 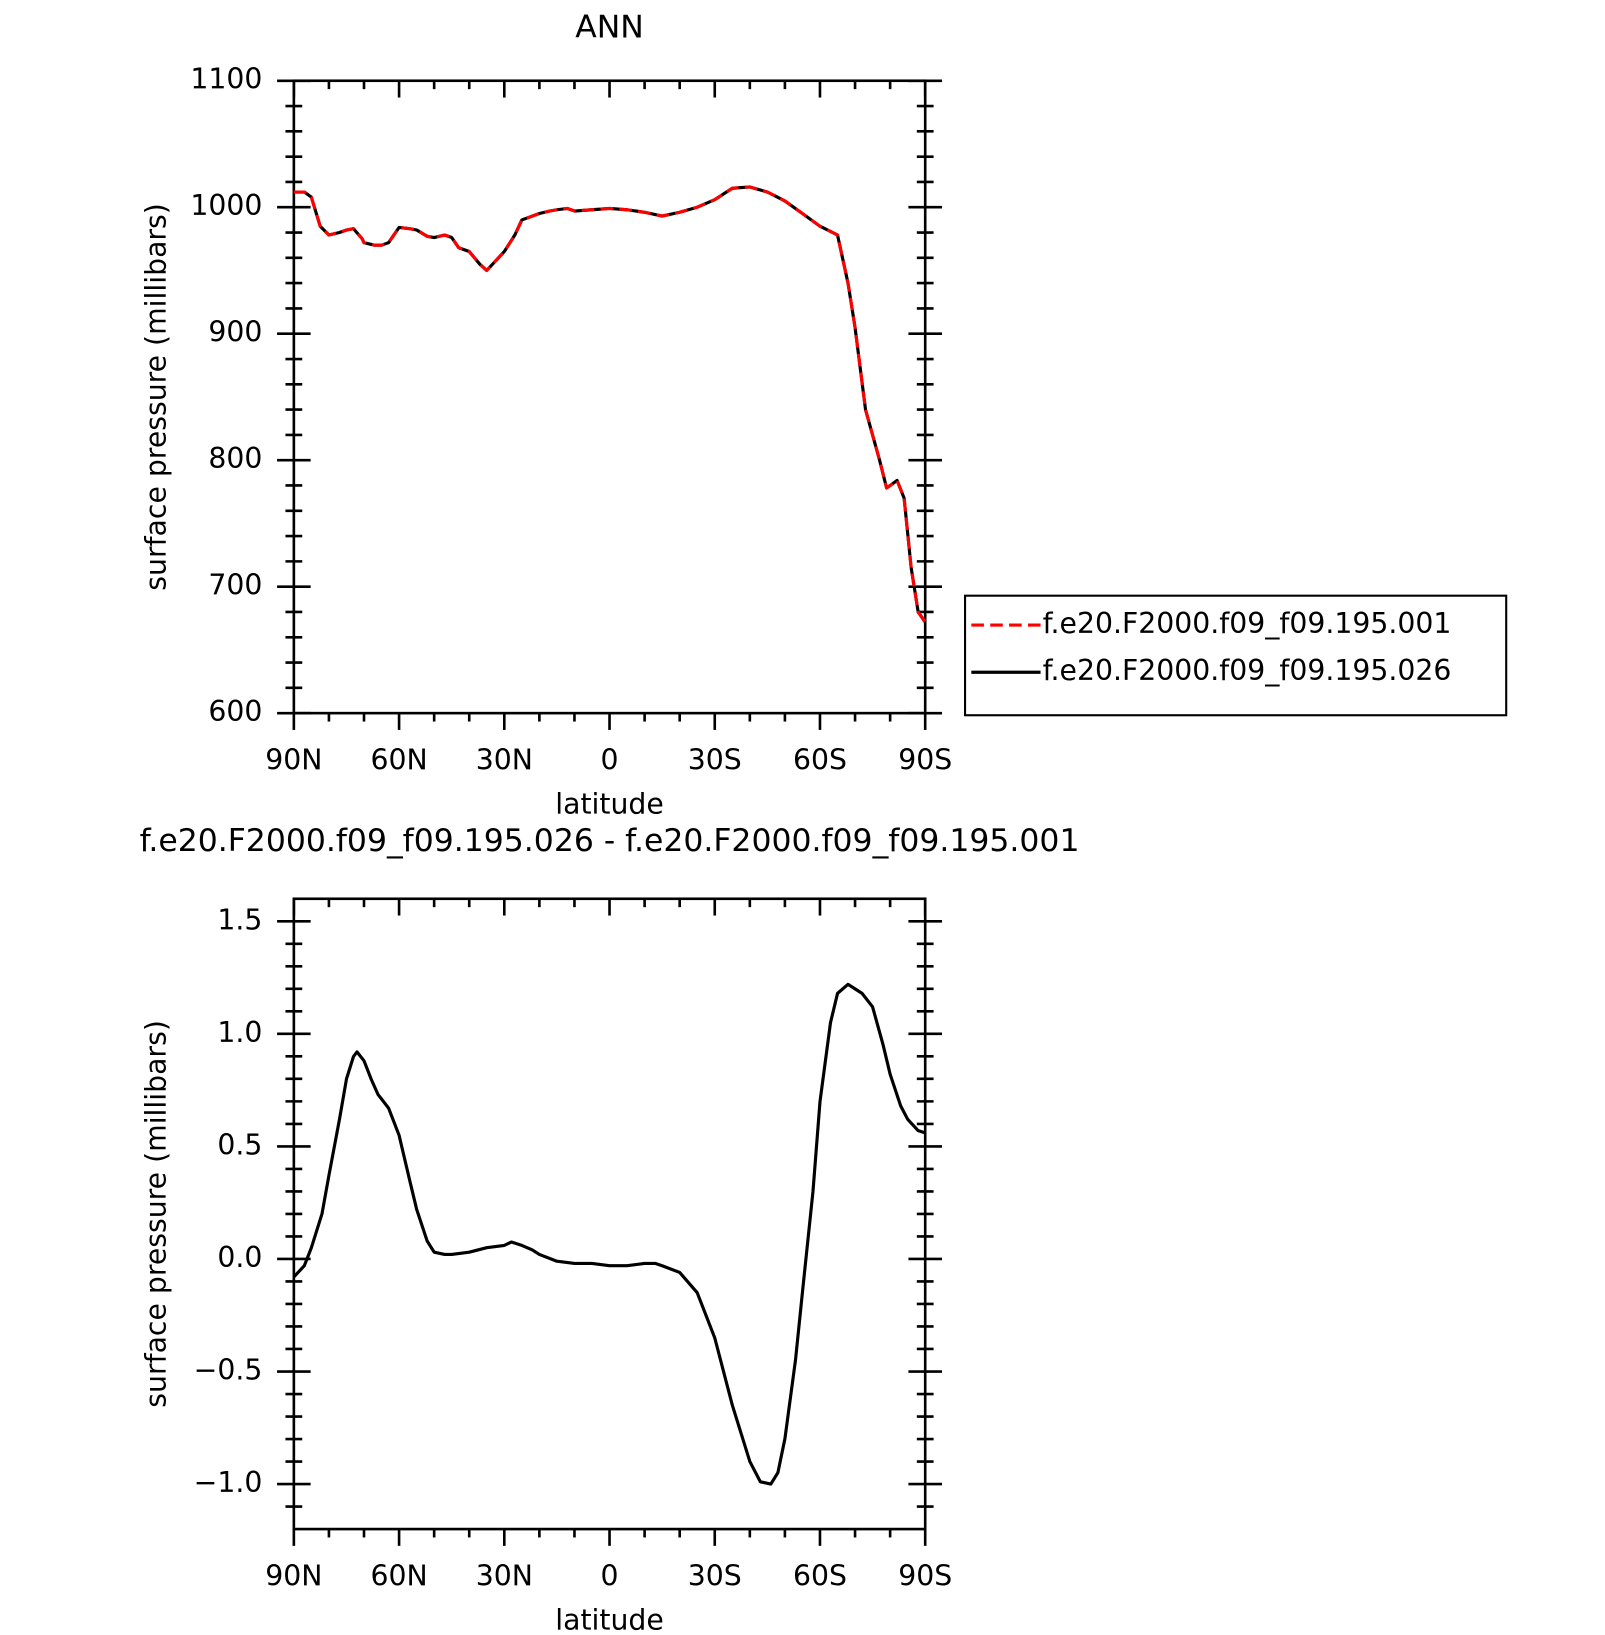 I want to click on y-tick-label: 600, so click(x=235, y=711).